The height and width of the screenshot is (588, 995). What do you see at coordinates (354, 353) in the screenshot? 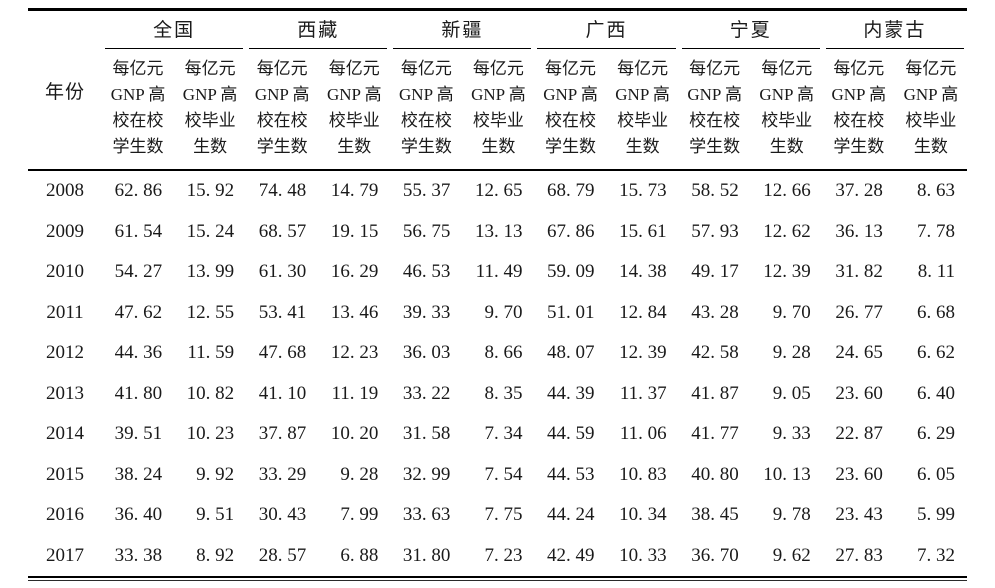
I see `value-cell: 12. 23` at bounding box center [354, 353].